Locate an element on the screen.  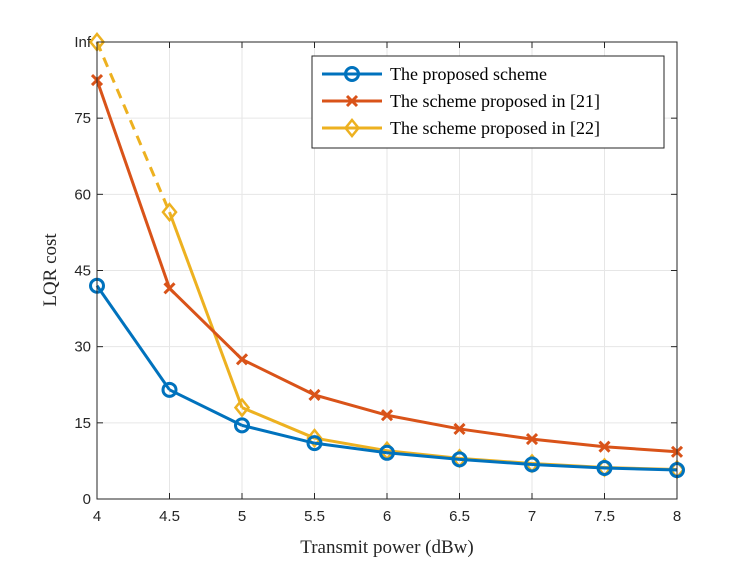
y-tick-label: 0 is located at coordinates (87, 499).